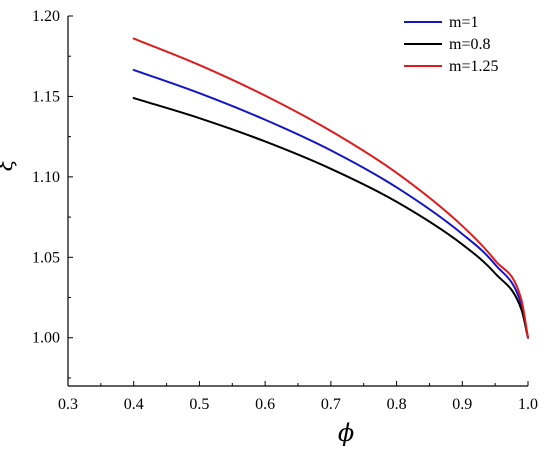 Image resolution: width=550 pixels, height=449 pixels. I want to click on x-tick-label: 0.4, so click(134, 404).